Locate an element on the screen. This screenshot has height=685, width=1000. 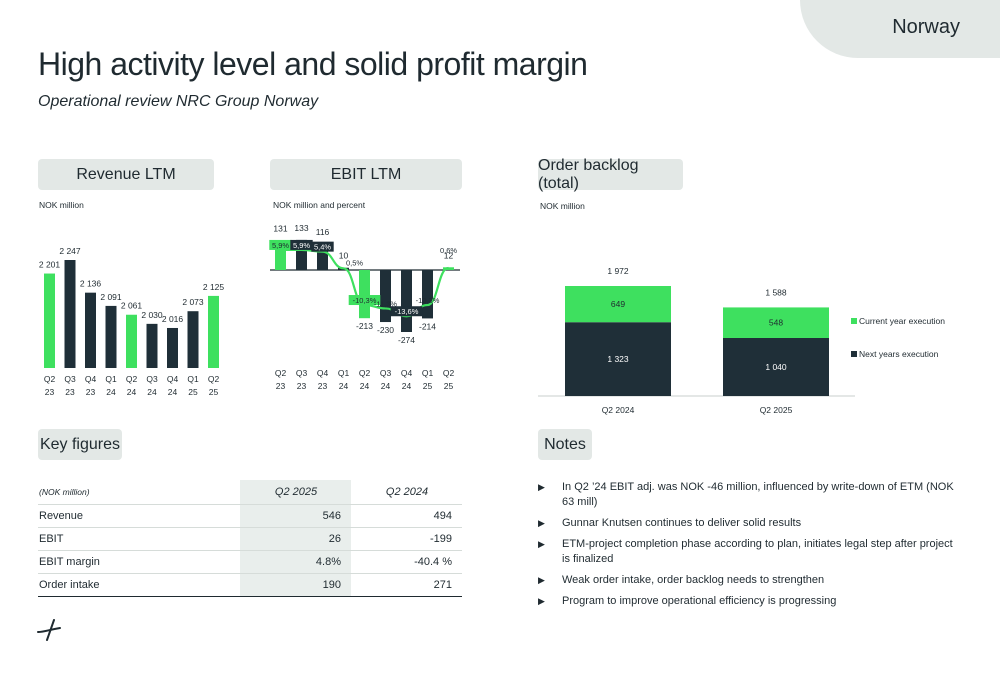
table-row: EBIT 26 -199 is located at coordinates (250, 539).